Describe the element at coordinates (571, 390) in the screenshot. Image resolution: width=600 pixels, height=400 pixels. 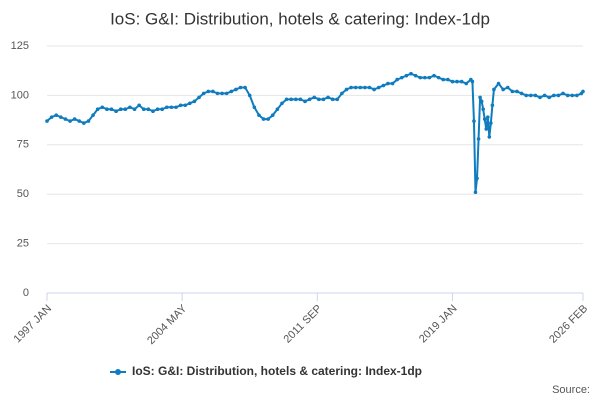
I see `source: Source:` at that location.